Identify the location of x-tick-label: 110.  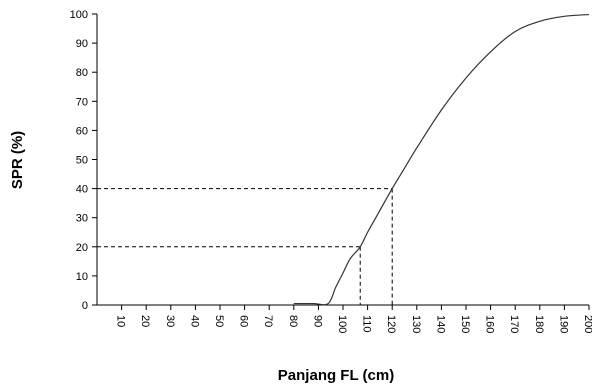
(367, 324).